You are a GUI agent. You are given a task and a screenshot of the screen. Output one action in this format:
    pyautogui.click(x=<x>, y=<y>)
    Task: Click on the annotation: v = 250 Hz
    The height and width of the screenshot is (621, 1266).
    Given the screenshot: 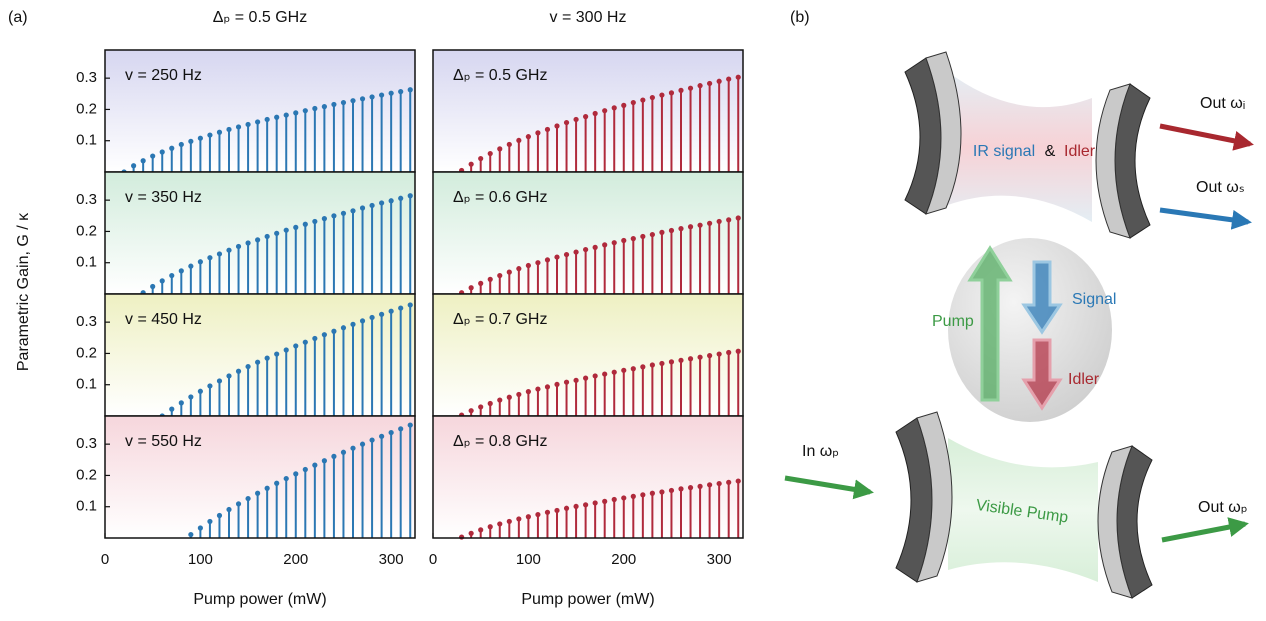 What is the action you would take?
    pyautogui.click(x=163, y=75)
    